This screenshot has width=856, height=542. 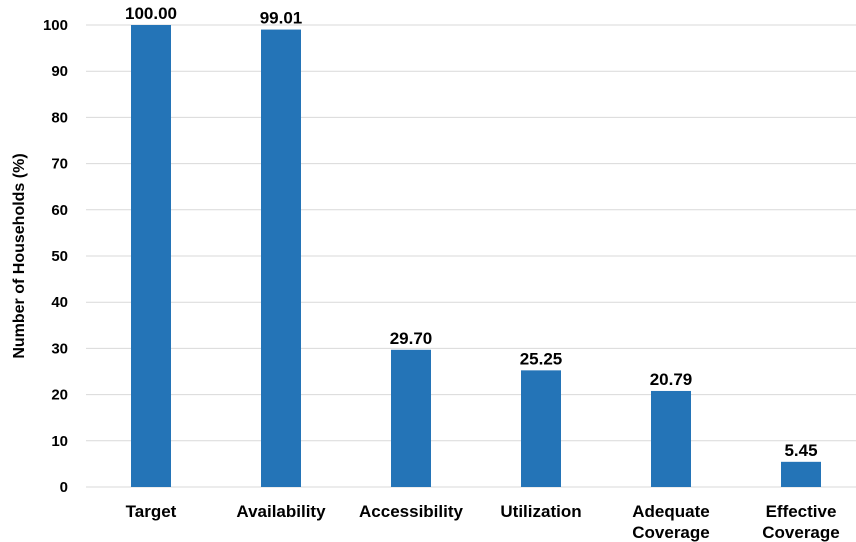 I want to click on x-category-label: Accessibility, so click(x=411, y=511).